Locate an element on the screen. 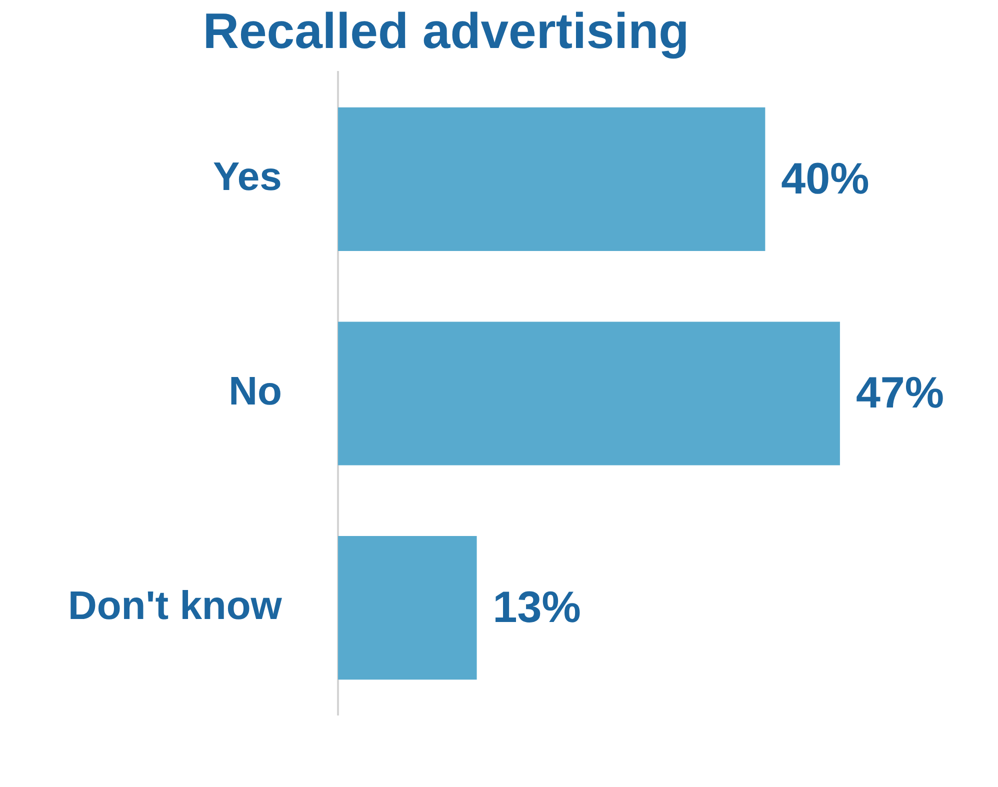 The image size is (998, 787). data-label: 13% is located at coordinates (536, 607).